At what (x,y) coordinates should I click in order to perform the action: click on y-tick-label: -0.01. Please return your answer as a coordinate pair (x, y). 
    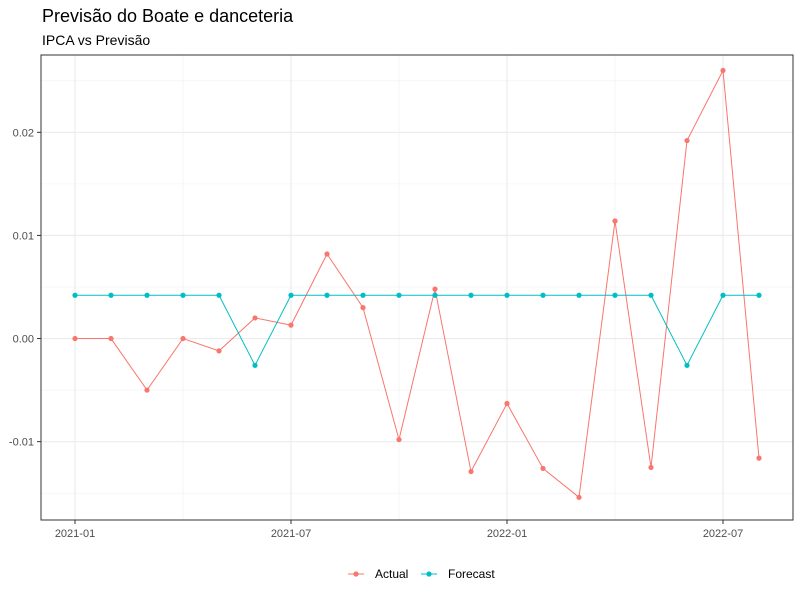
    Looking at the image, I should click on (21, 443).